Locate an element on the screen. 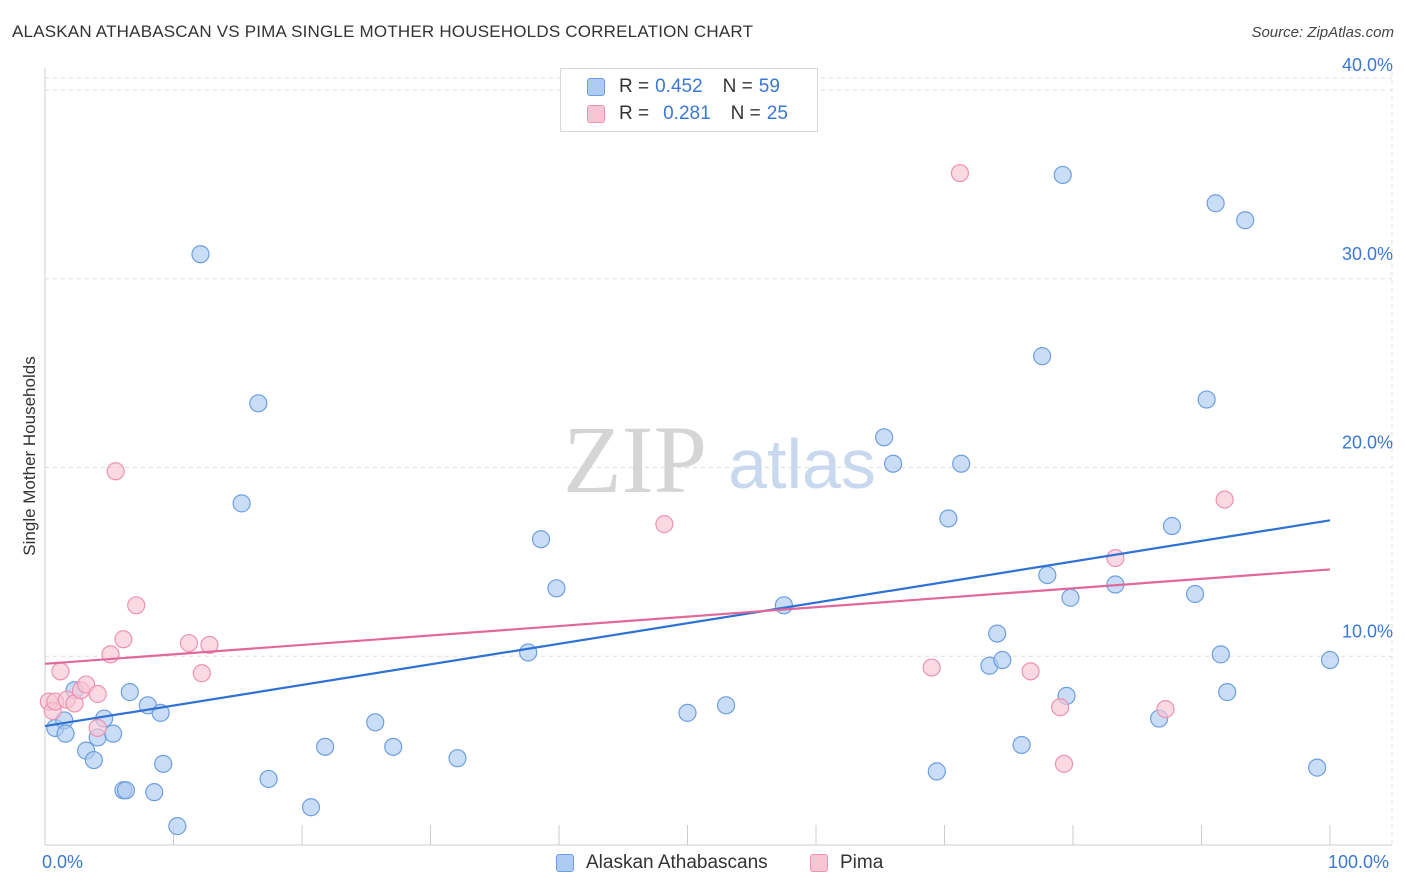  legend-r-value: 0.281 is located at coordinates (687, 113).